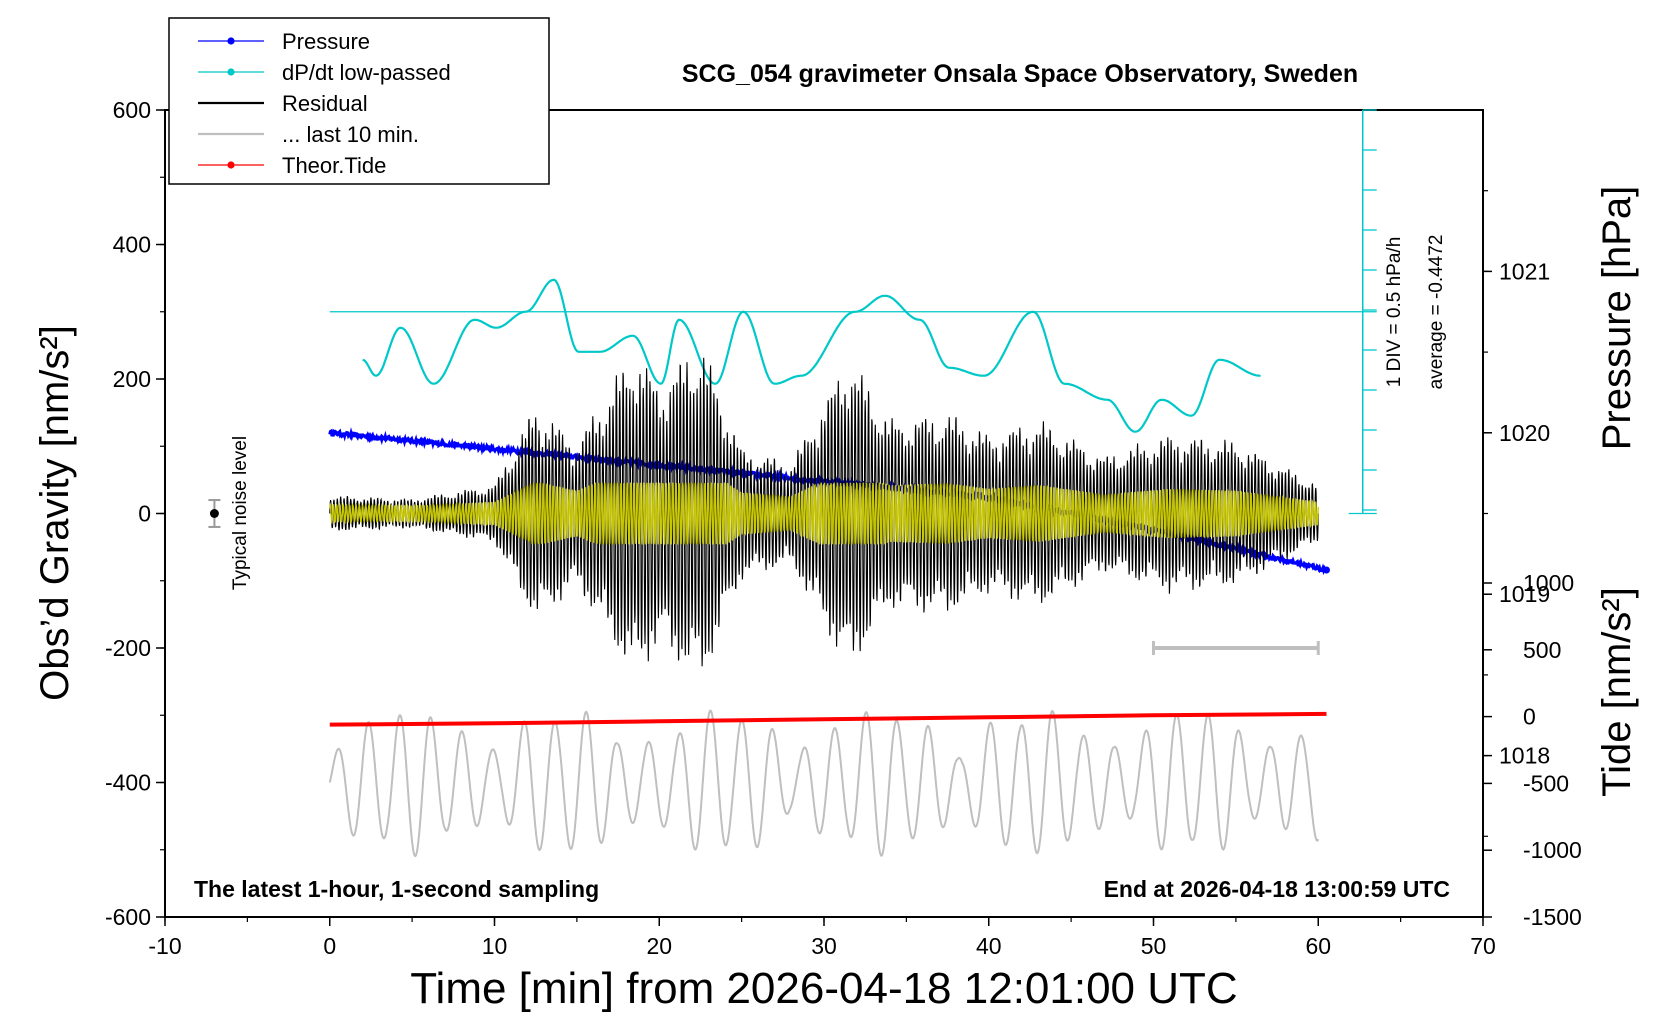 This screenshot has height=1020, width=1660. Describe the element at coordinates (144, 514) in the screenshot. I see `y-tick-label: 0` at that location.